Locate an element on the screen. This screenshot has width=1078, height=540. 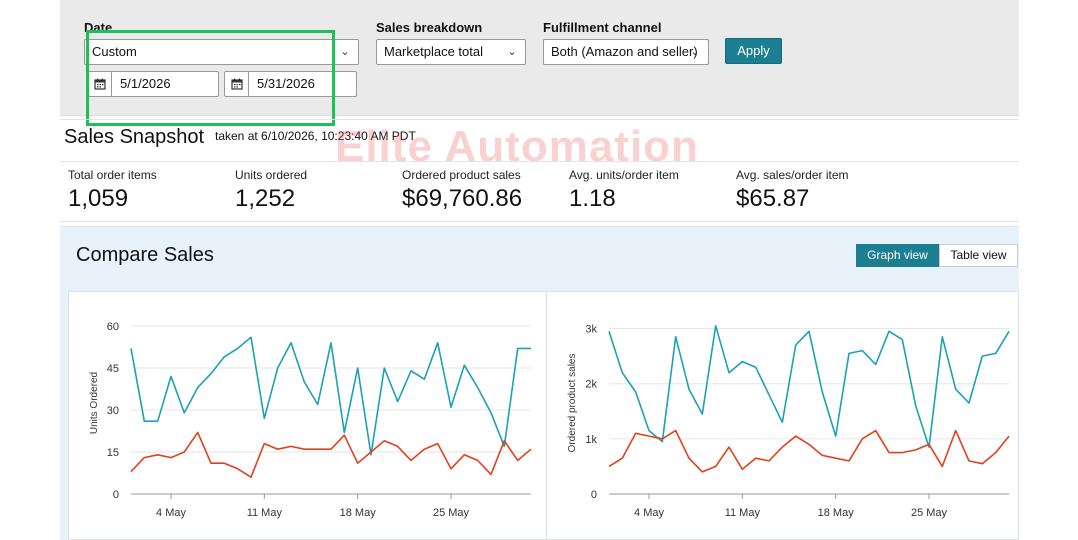
sales-breakdown-select: Marketplace total ⌄ is located at coordinates (451, 52).